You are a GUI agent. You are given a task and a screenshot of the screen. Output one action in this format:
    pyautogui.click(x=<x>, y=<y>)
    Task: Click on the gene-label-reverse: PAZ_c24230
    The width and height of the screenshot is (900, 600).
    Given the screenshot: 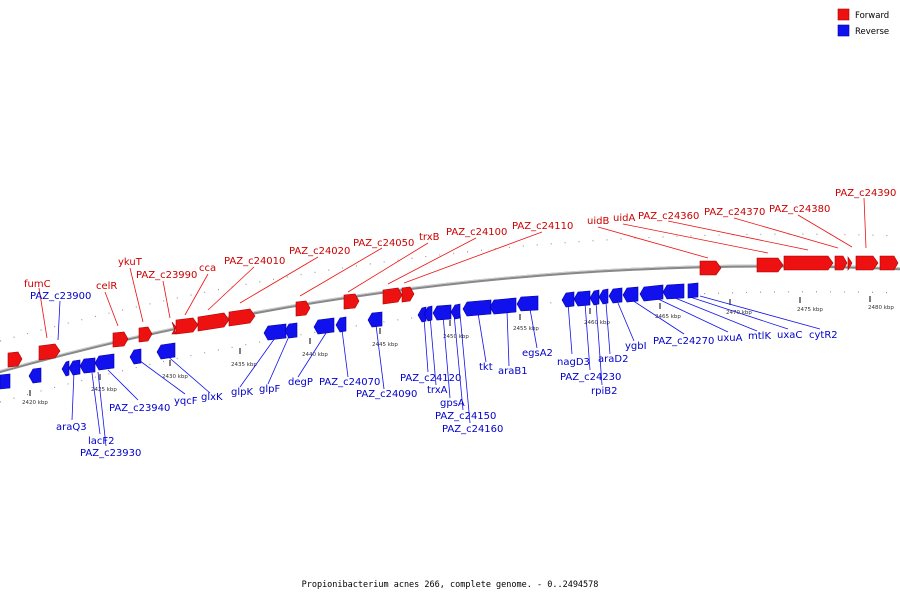 What is the action you would take?
    pyautogui.click(x=590, y=377)
    